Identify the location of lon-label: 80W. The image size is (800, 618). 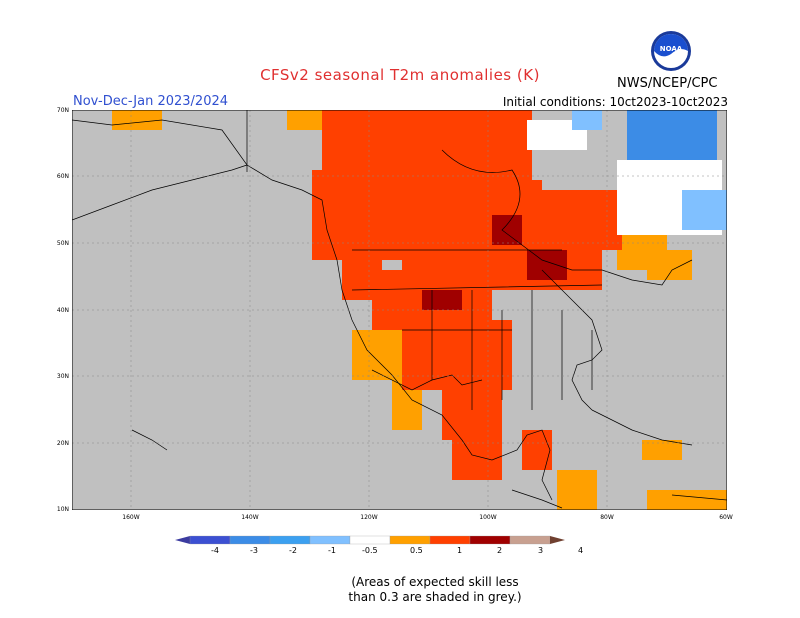
(607, 517).